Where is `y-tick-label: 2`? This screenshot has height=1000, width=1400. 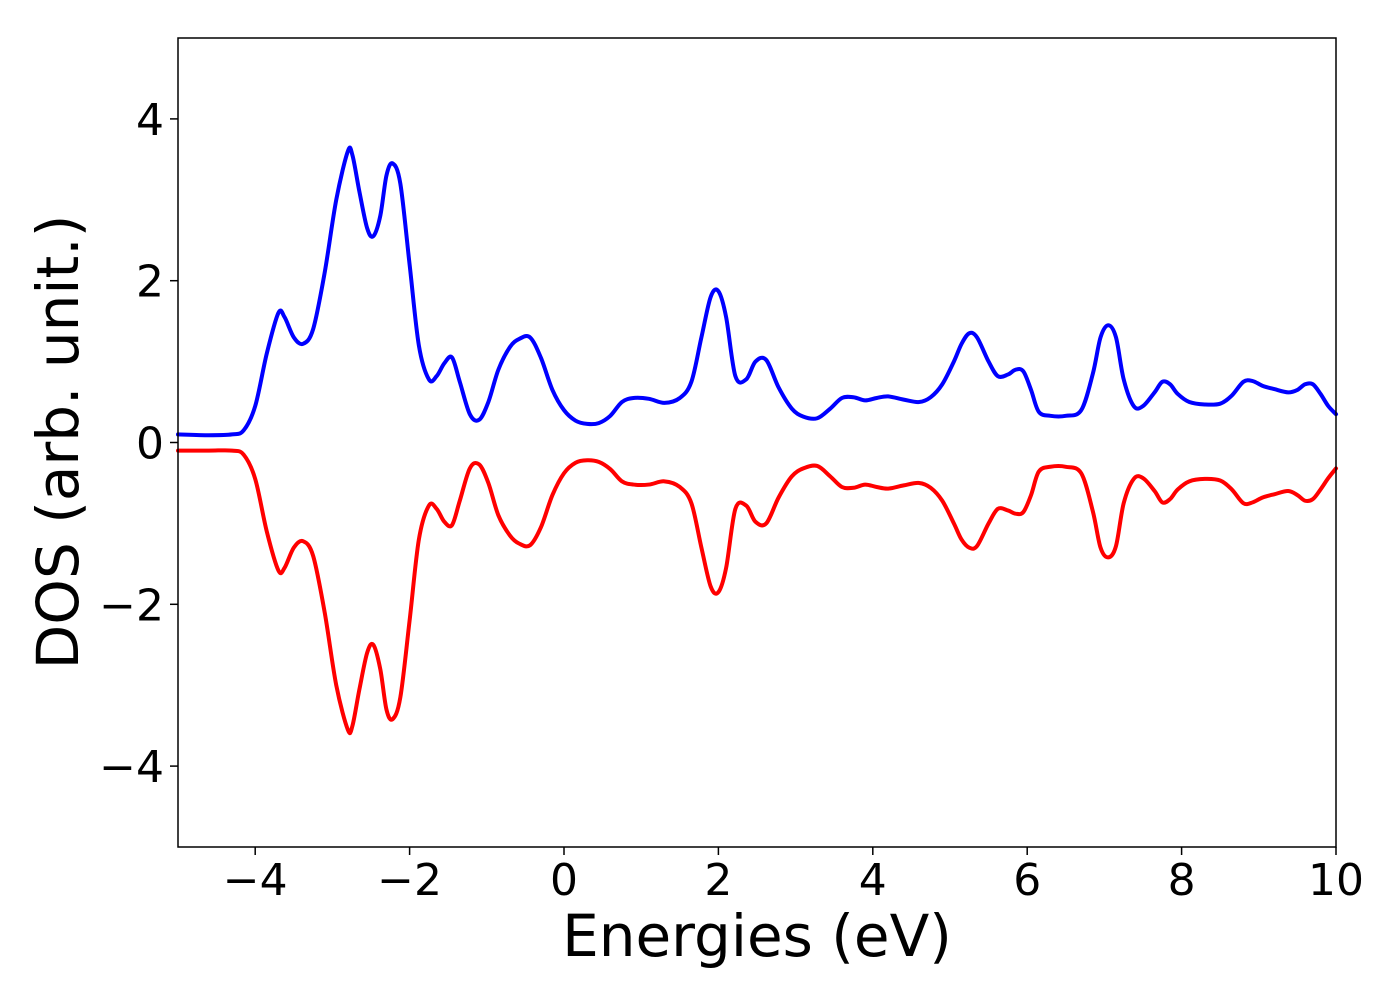 y-tick-label: 2 is located at coordinates (150, 282).